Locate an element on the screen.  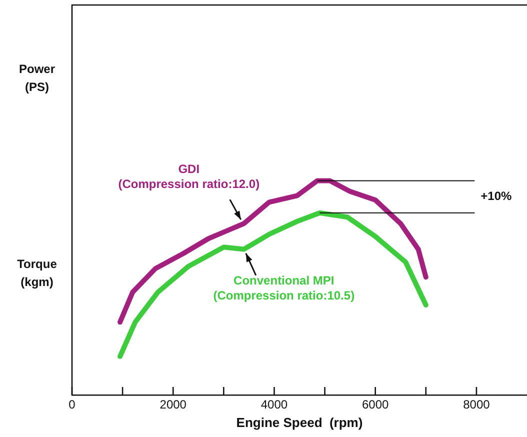
x-tick-label: 4000 is located at coordinates (274, 405).